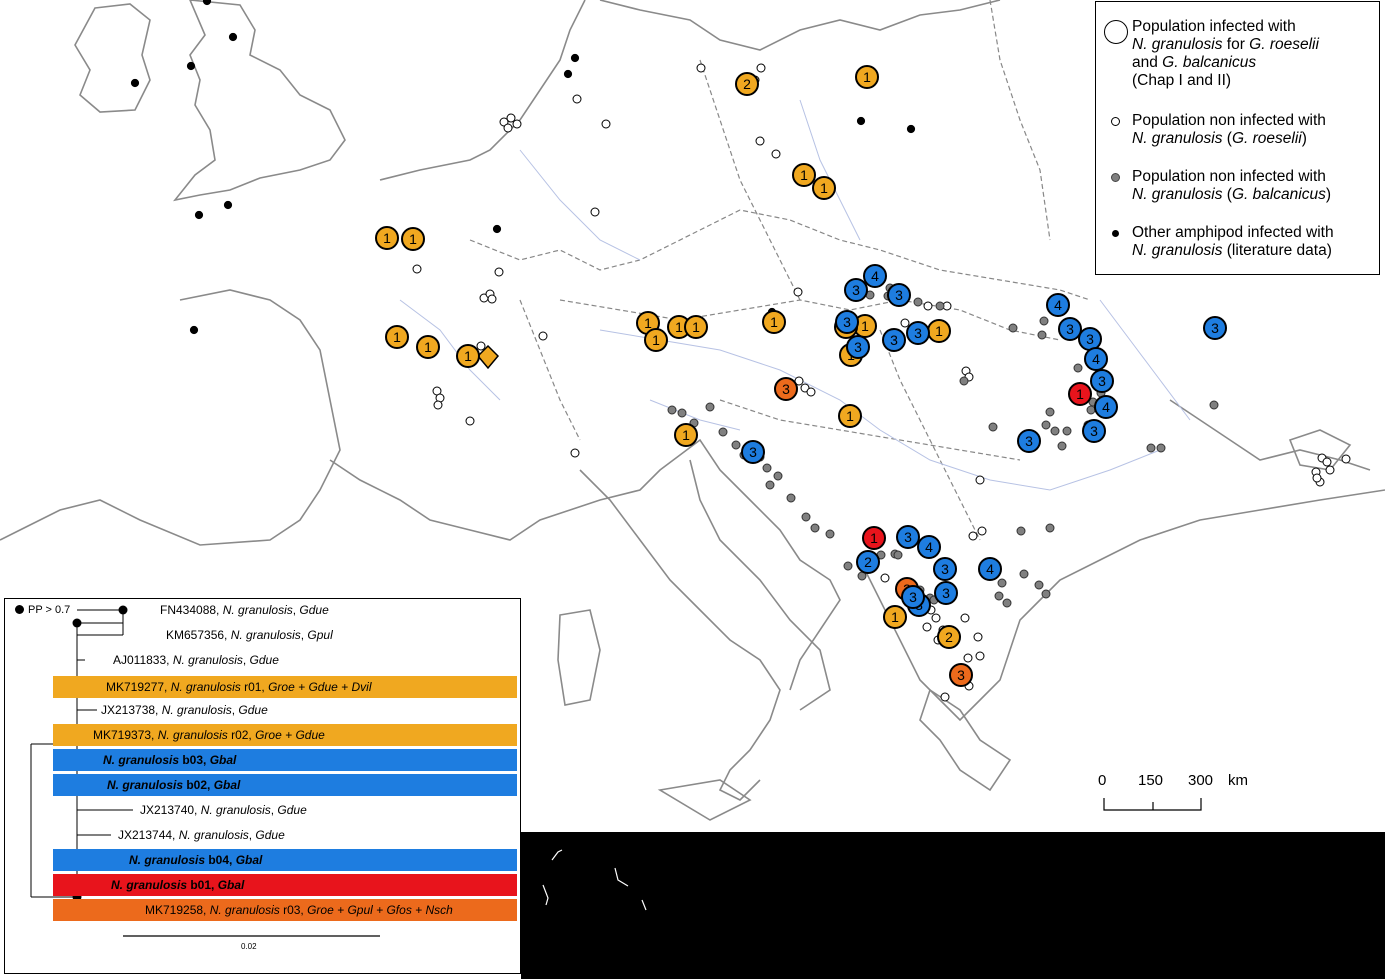 This screenshot has width=1385, height=979. I want to click on black-dot-icon, so click(19, 609).